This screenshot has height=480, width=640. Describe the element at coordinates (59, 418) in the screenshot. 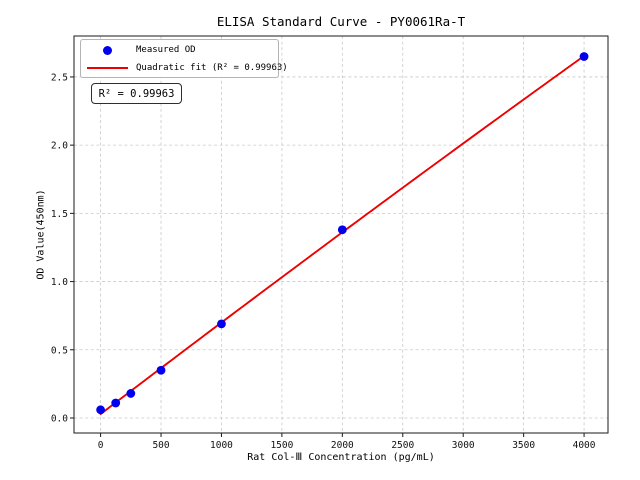

I see `y-tick-label: 0.0` at that location.